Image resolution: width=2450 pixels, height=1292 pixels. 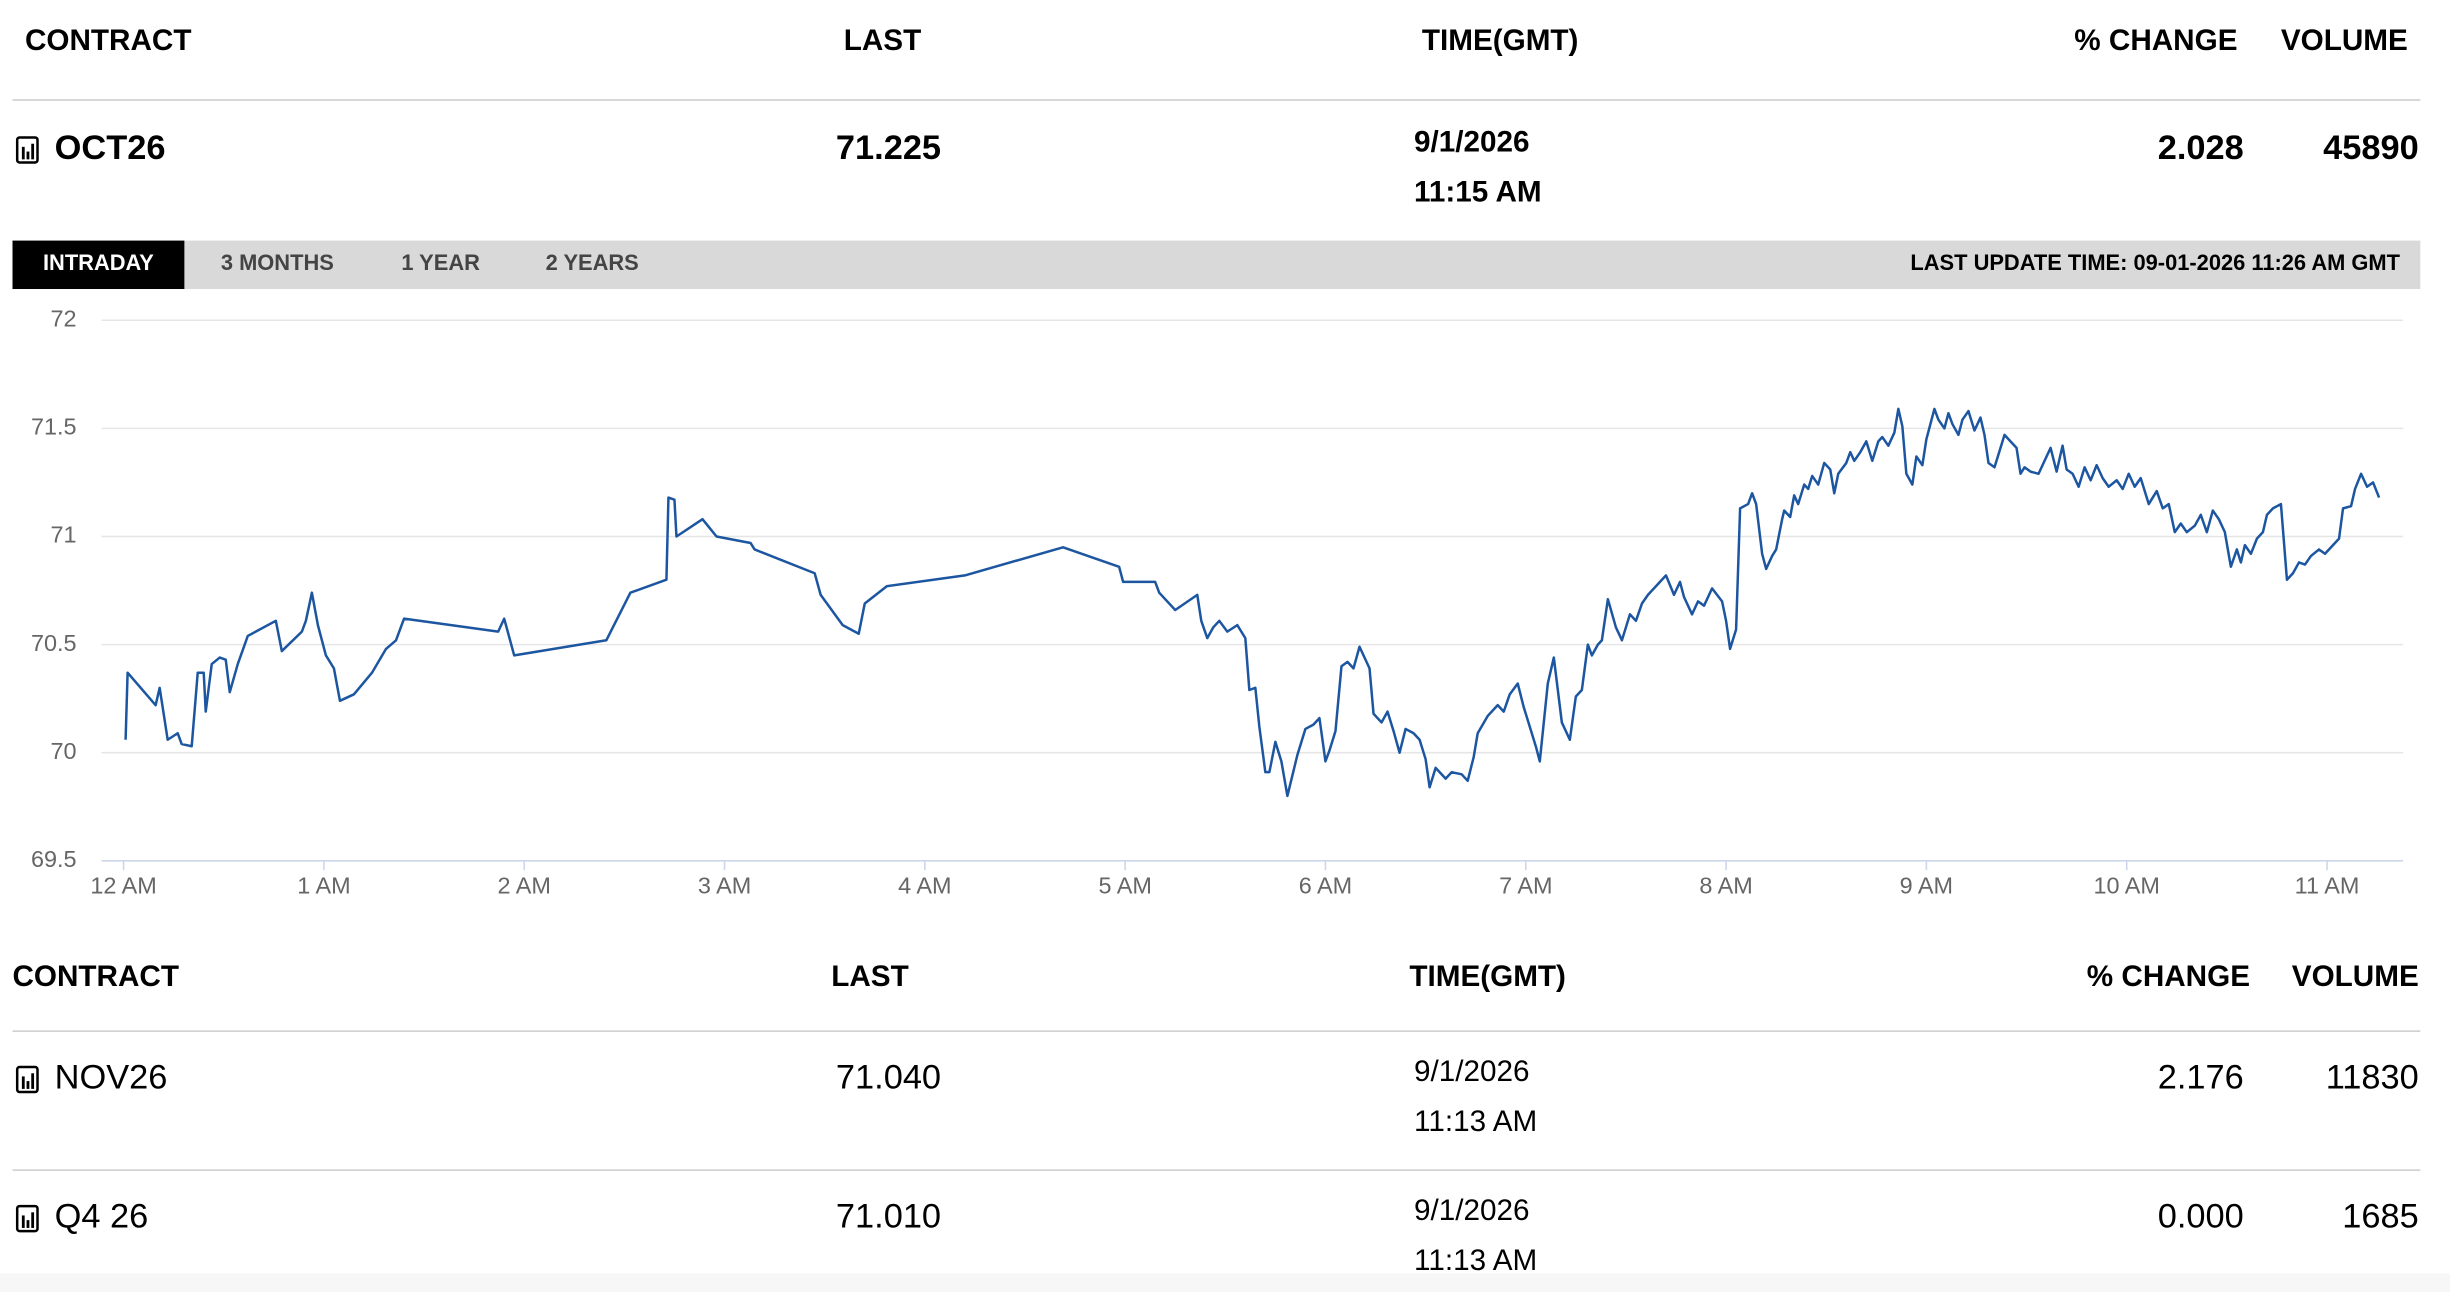 I want to click on x-tick-label: 8 AM, so click(x=1725, y=886).